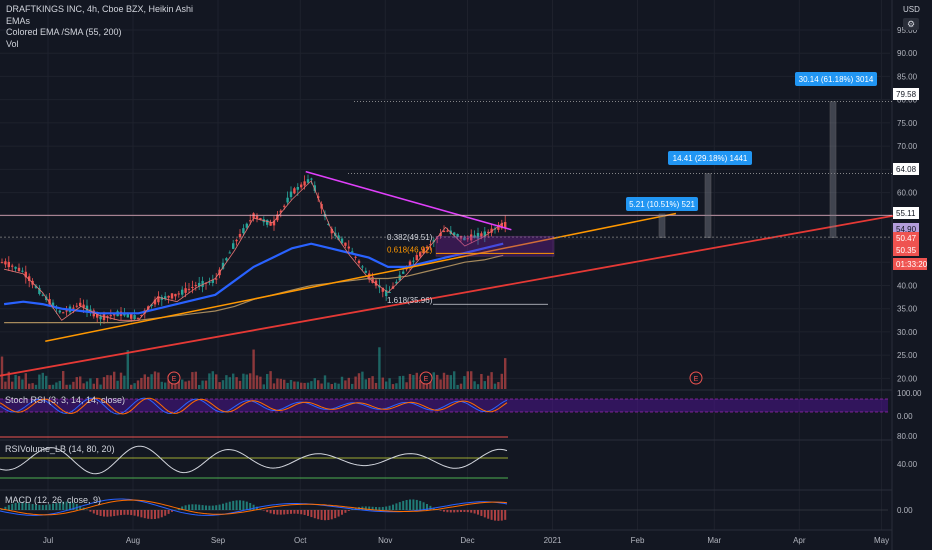 The width and height of the screenshot is (932, 550). Describe the element at coordinates (907, 146) in the screenshot. I see `price-tick-label: 70.00` at that location.